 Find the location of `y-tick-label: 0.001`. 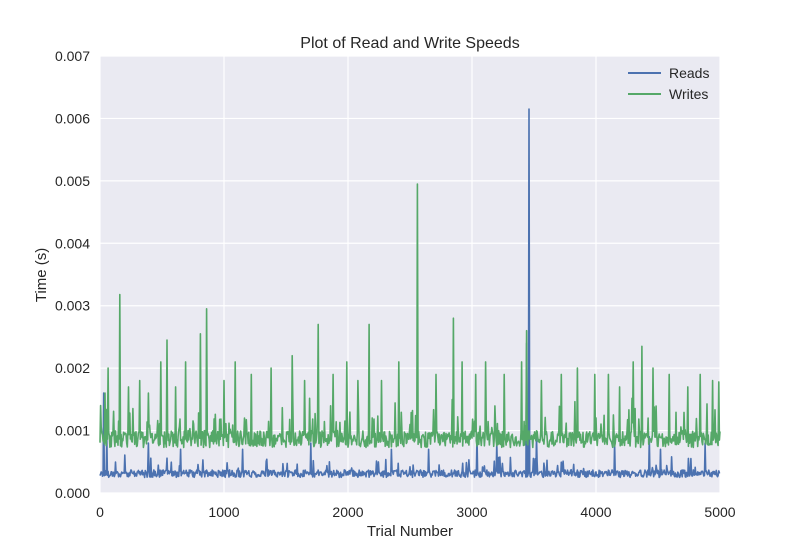

y-tick-label: 0.001 is located at coordinates (72, 431).